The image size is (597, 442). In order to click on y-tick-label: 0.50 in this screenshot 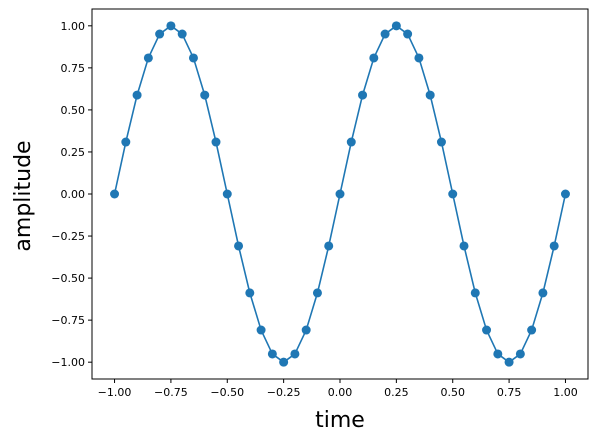, I will do `click(73, 110)`.